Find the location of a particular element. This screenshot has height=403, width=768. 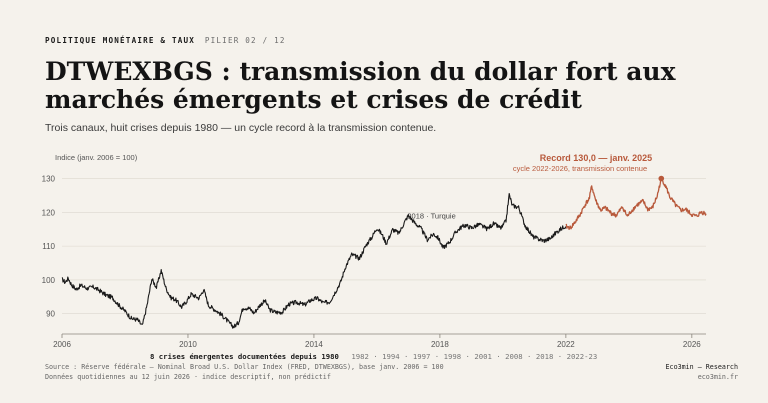

footer-right: Eco3min — Research eco3min.fr is located at coordinates (702, 372).